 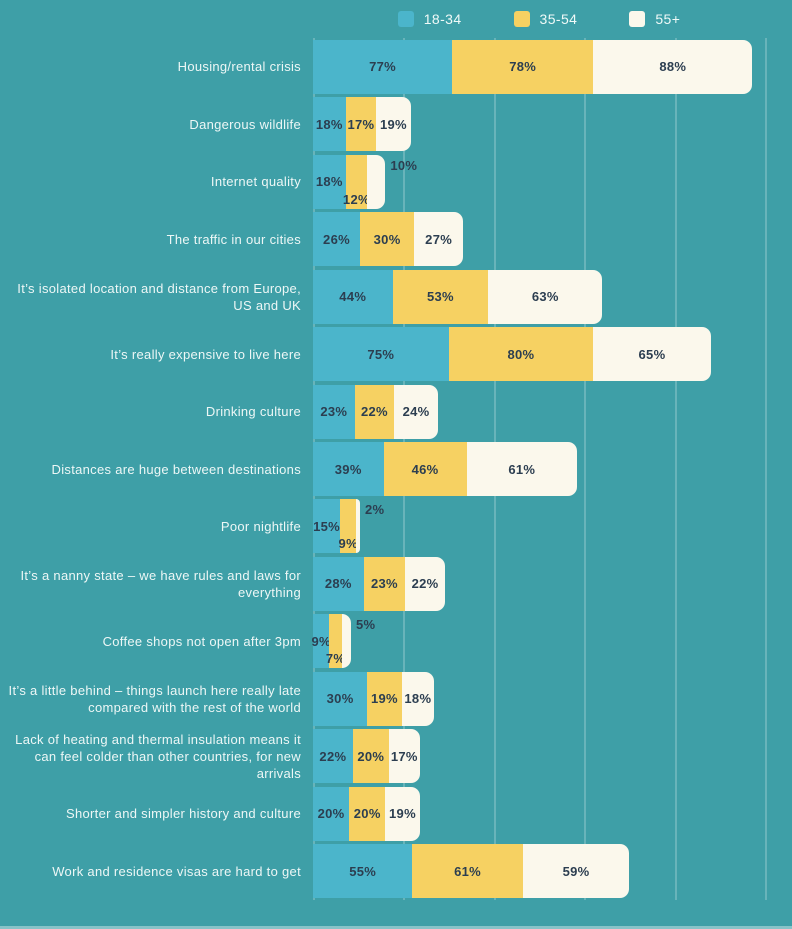 What do you see at coordinates (552, 181) in the screenshot?
I see `bar: 18% 12% 10%` at bounding box center [552, 181].